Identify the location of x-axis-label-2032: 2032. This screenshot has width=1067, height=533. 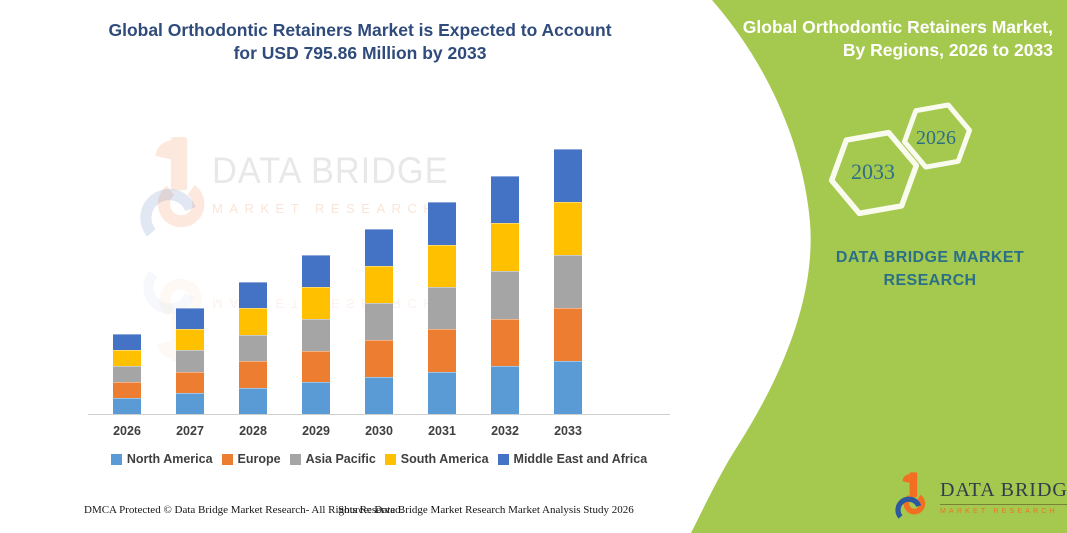
(505, 431).